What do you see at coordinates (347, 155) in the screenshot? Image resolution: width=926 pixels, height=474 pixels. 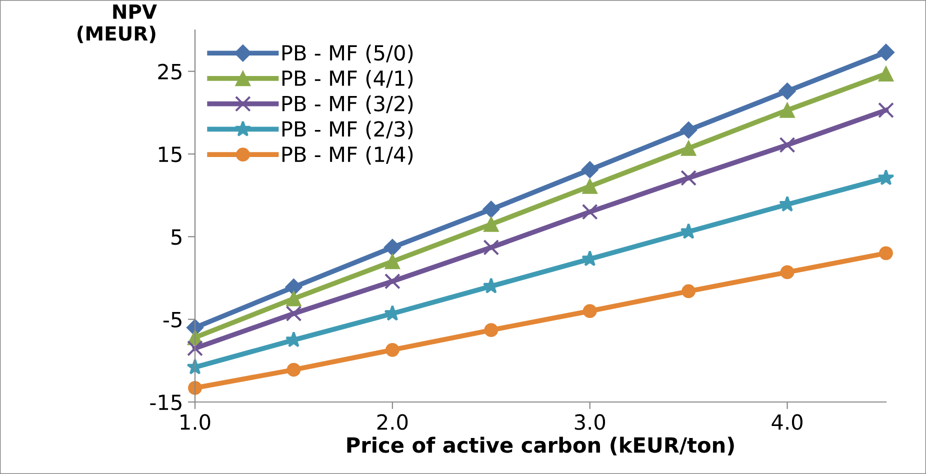 I see `legend-label: PB - MF (1/4)` at bounding box center [347, 155].